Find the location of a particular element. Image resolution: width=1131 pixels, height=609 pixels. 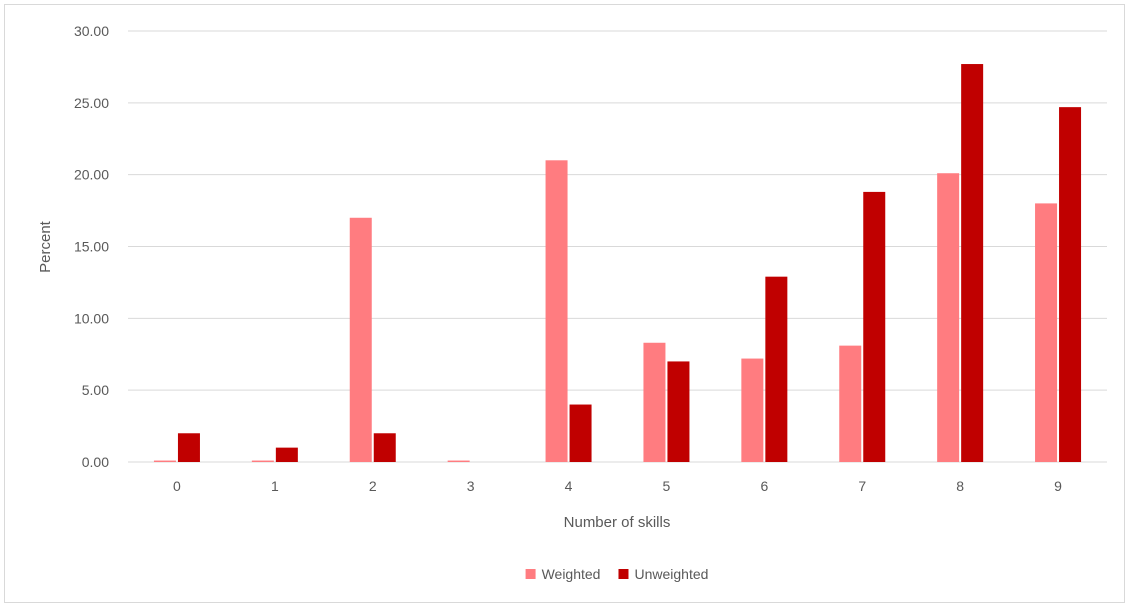

x-tick-label: 4 is located at coordinates (569, 486).